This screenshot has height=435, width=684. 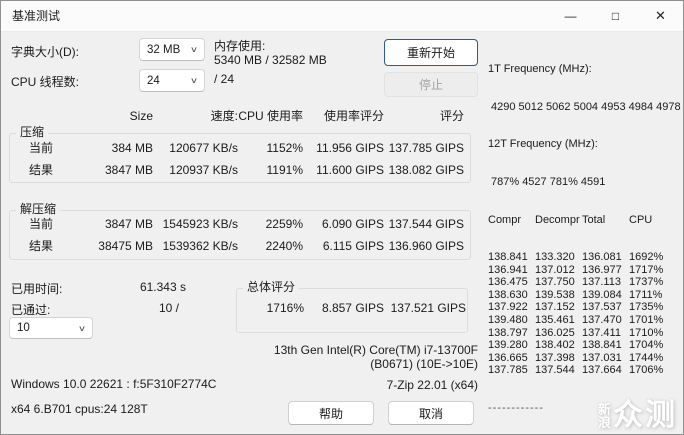 I want to click on results-table-header: Size 速度: CPU 使用率 使用率评分 评分, so click(x=236, y=116).